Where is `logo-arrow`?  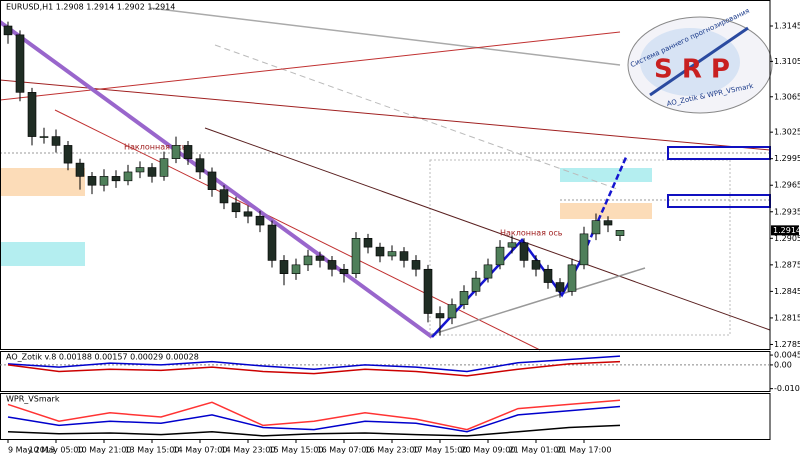
logo-arrow is located at coordinates (699, 61).